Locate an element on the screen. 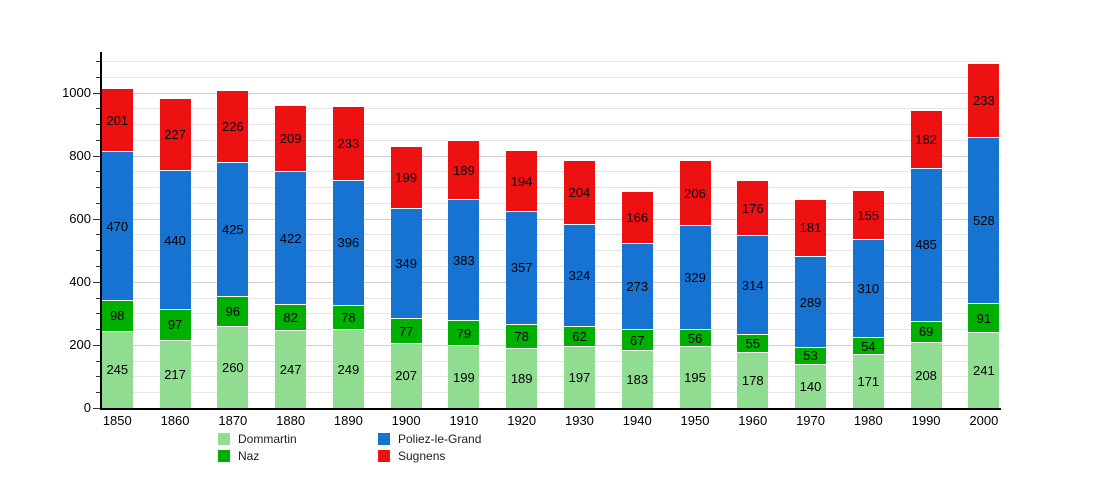 The width and height of the screenshot is (1100, 500). x-tick-label: 1890 is located at coordinates (348, 420).